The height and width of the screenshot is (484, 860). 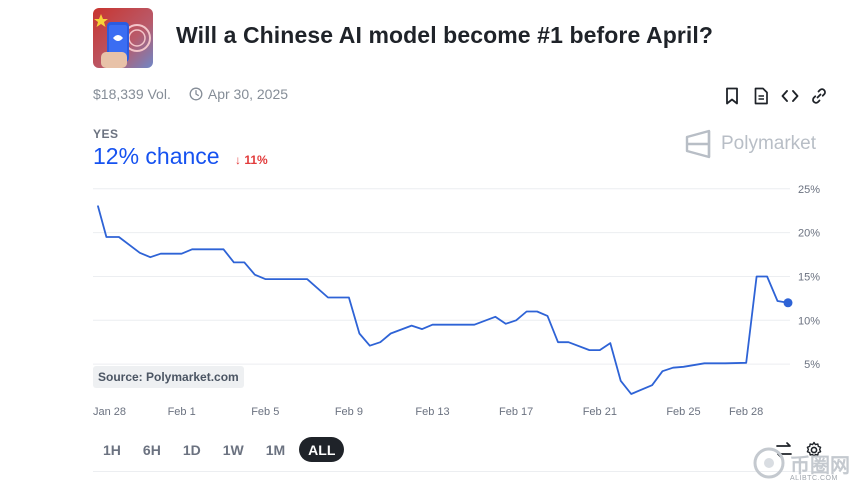 What do you see at coordinates (814, 478) in the screenshot?
I see `watermark-subtext: ALIBTC.COM` at bounding box center [814, 478].